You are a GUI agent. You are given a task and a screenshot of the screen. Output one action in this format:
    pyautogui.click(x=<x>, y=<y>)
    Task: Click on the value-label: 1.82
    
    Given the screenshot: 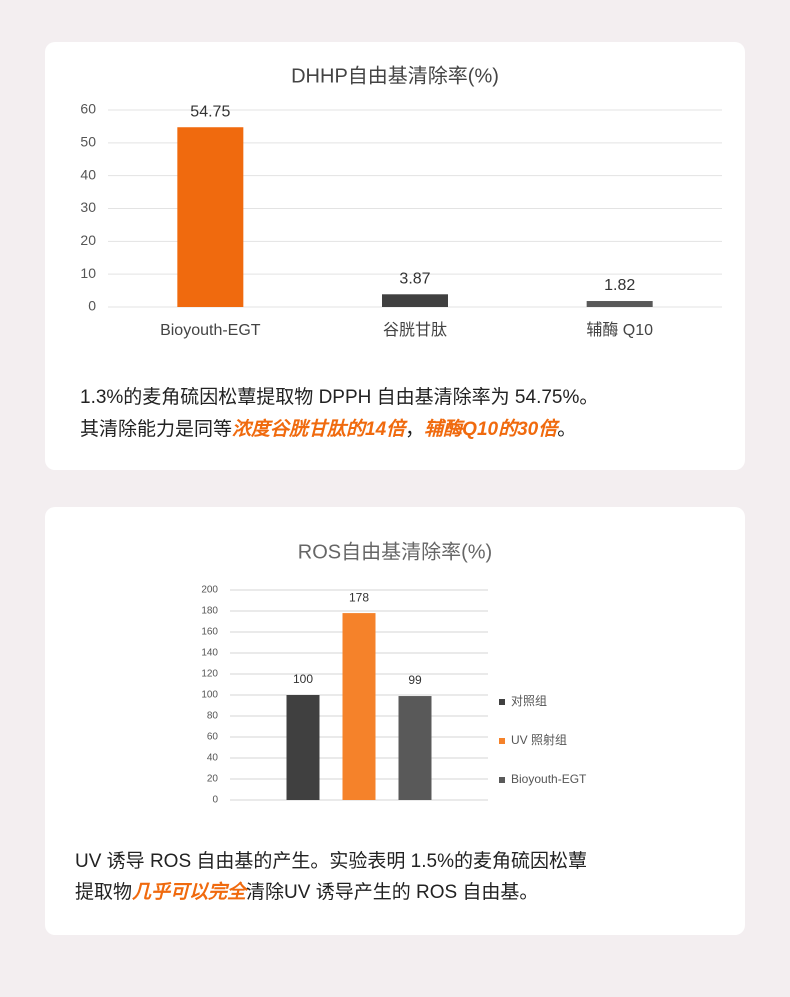 What is the action you would take?
    pyautogui.click(x=619, y=285)
    